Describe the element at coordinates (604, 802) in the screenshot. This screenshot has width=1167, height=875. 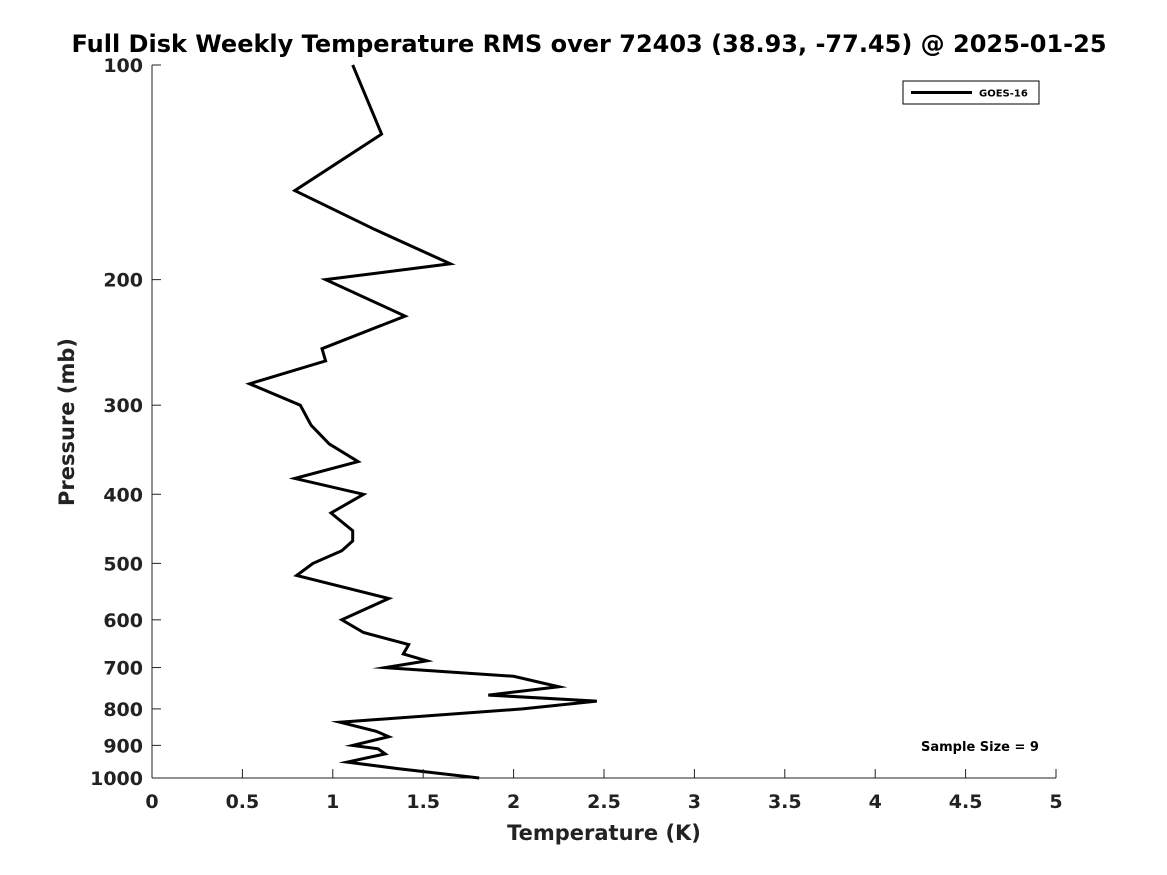
I see `x-tick-label: 2.5` at that location.